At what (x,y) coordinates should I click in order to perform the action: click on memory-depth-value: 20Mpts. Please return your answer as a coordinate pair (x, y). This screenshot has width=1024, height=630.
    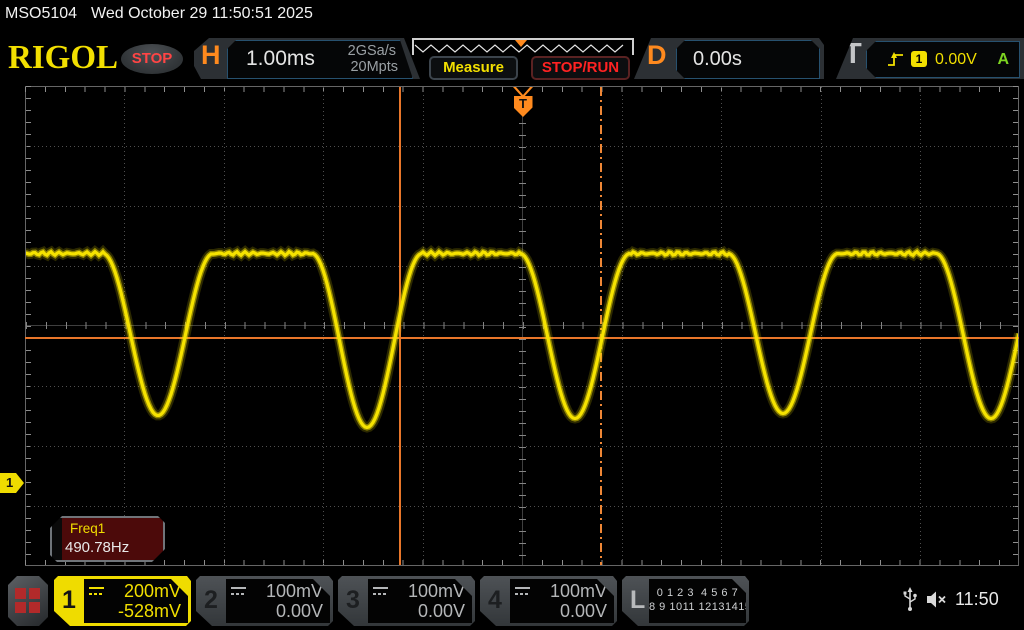
    Looking at the image, I should click on (374, 67).